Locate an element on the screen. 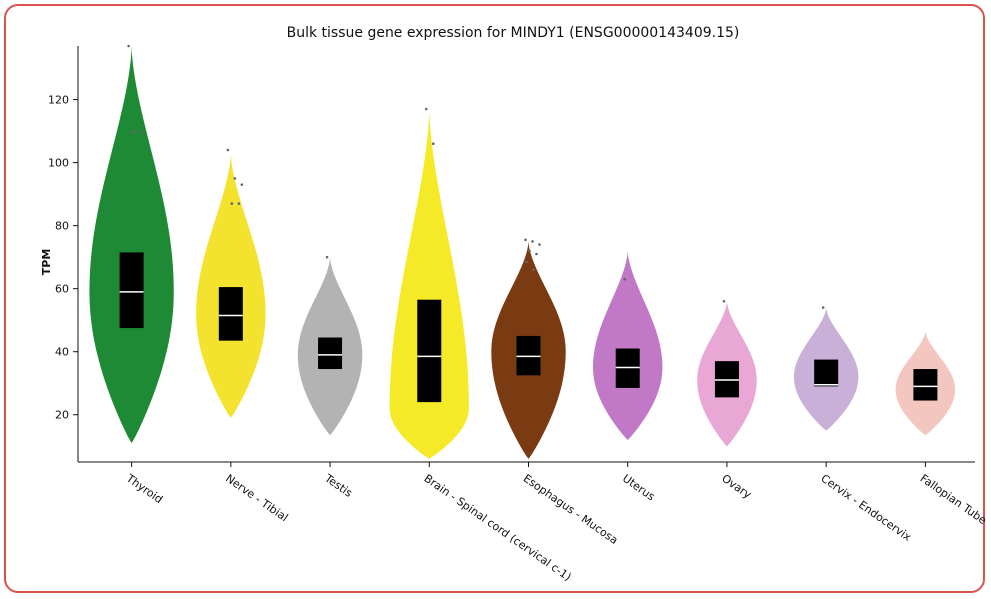 The width and height of the screenshot is (991, 599). y-tick-label: 20 is located at coordinates (62, 415).